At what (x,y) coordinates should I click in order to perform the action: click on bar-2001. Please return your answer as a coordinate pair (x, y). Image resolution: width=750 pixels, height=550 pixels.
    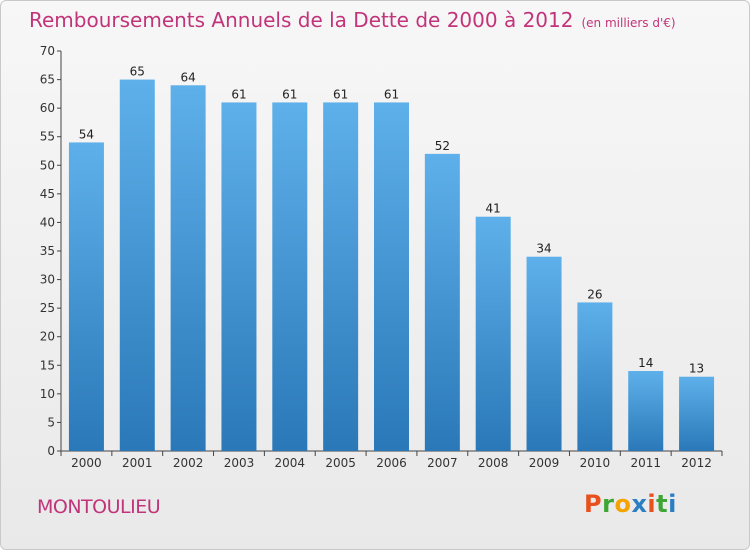
    Looking at the image, I should click on (137, 265).